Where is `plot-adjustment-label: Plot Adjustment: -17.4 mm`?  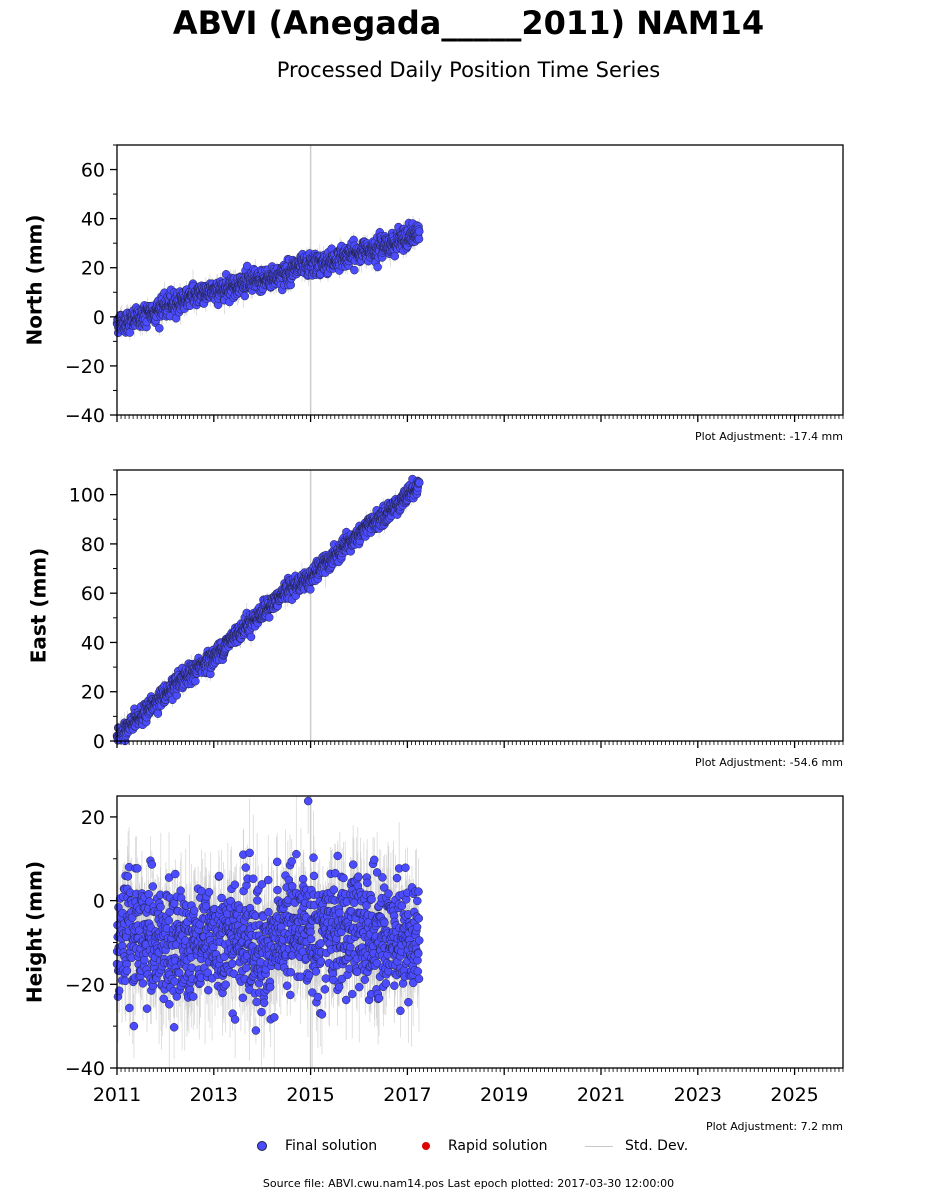
plot-adjustment-label: Plot Adjustment: -17.4 mm is located at coordinates (769, 436).